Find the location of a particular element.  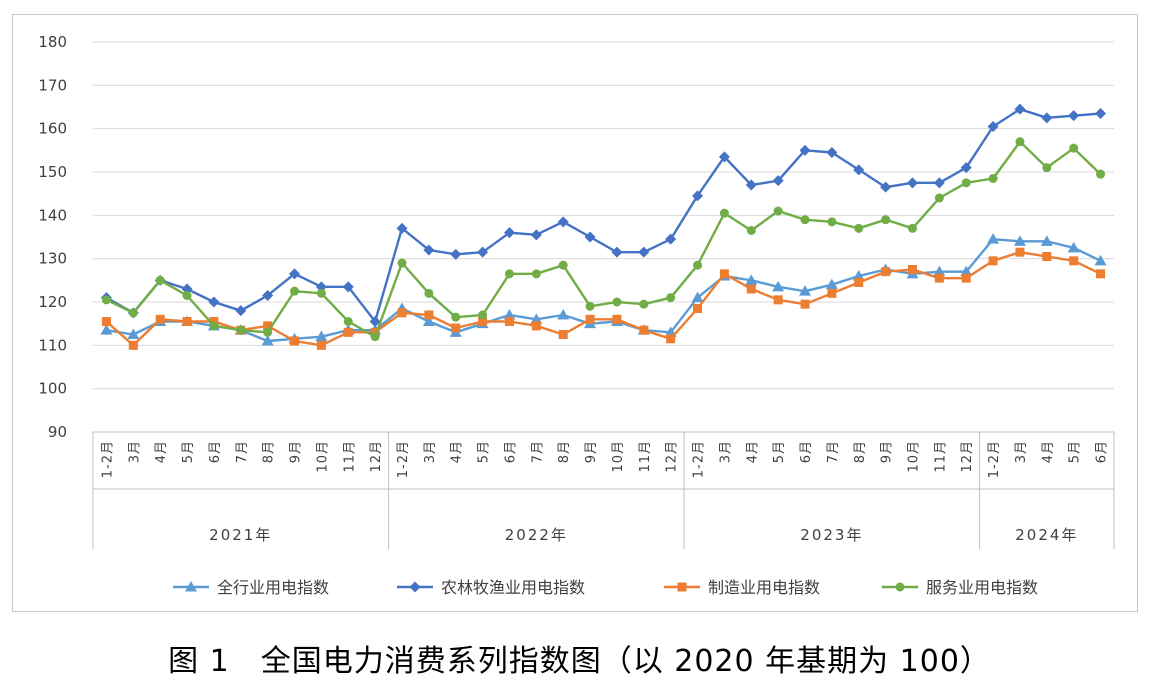

legend-label: 全行业用电指数 is located at coordinates (273, 587).